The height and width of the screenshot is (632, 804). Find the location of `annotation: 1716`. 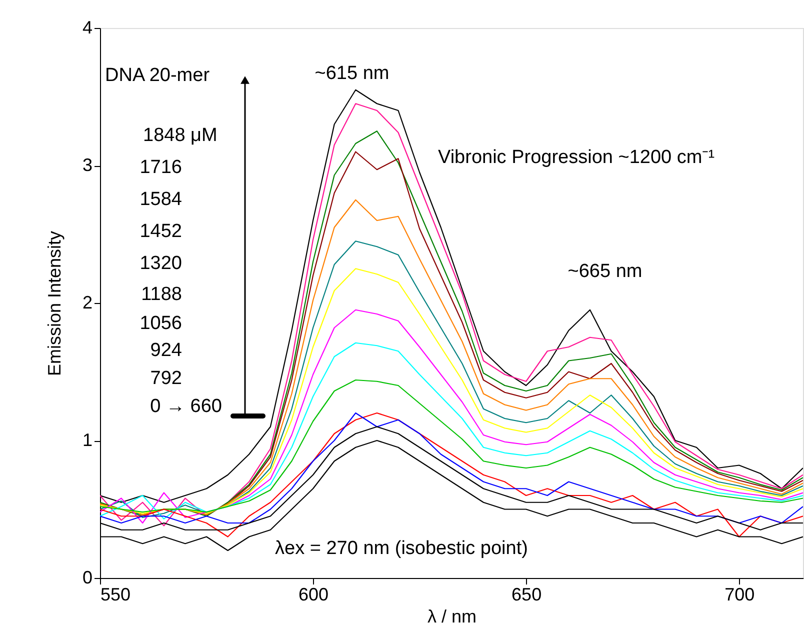

annotation: 1716 is located at coordinates (161, 167).